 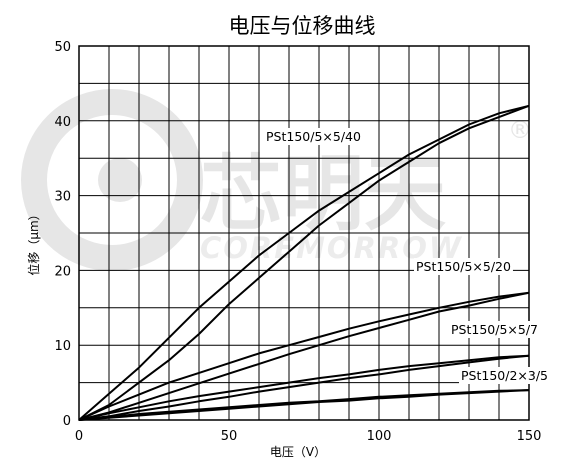 I want to click on y-tick-label: 30, so click(x=62, y=197).